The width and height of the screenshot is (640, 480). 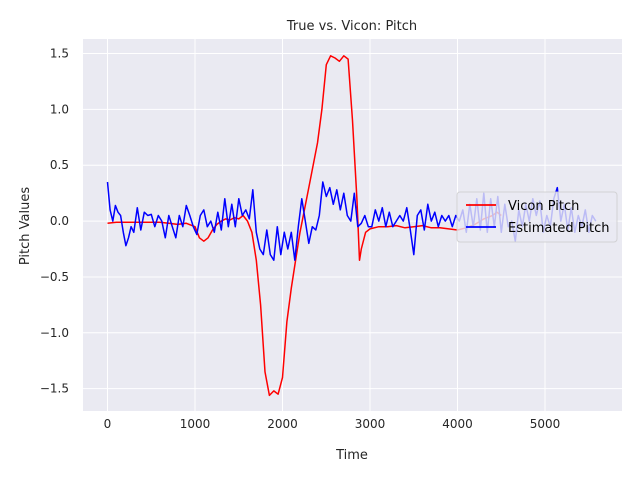 I want to click on legend-box, so click(x=537, y=217).